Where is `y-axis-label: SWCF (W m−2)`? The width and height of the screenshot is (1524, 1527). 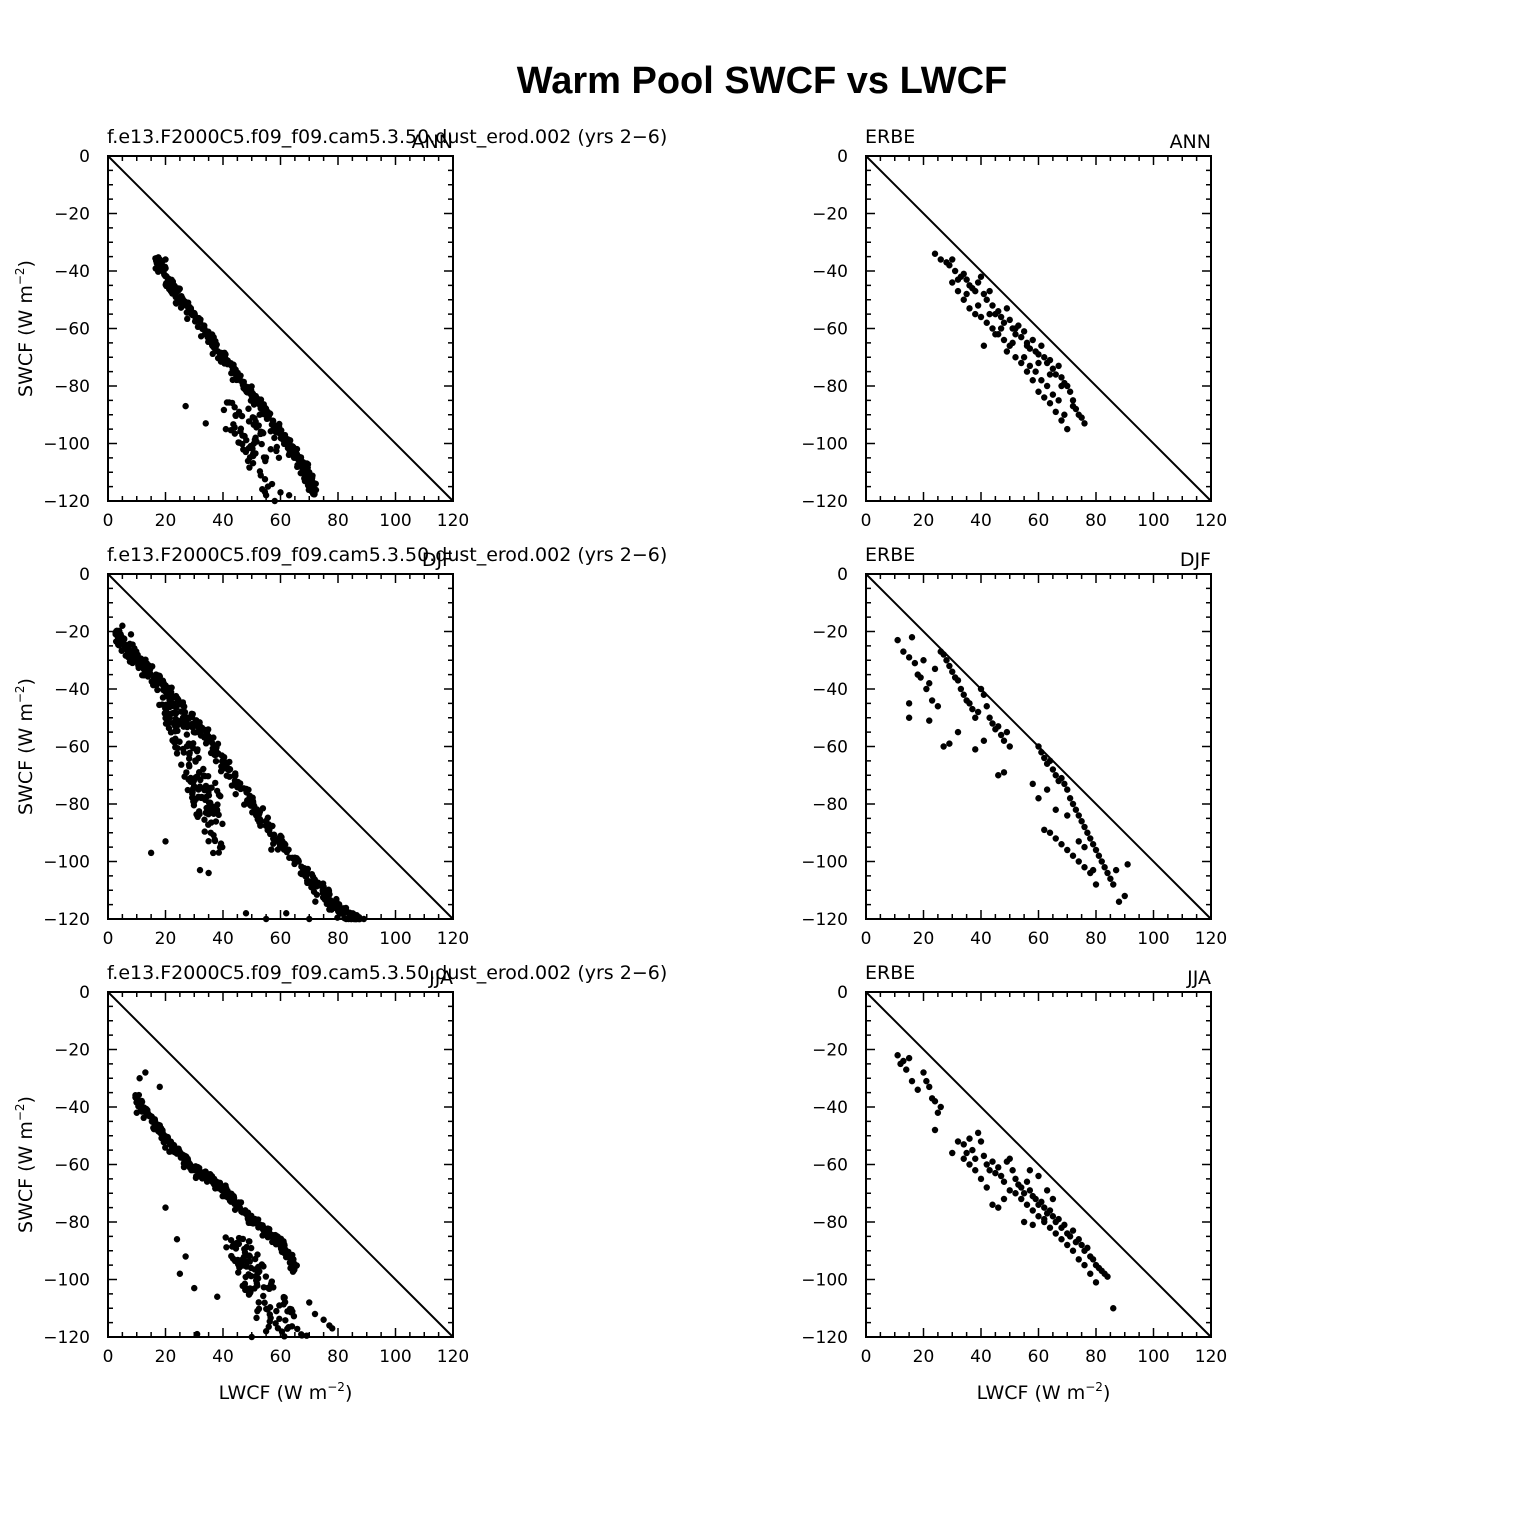
y-axis-label: SWCF (W m−2) is located at coordinates (25, 746).